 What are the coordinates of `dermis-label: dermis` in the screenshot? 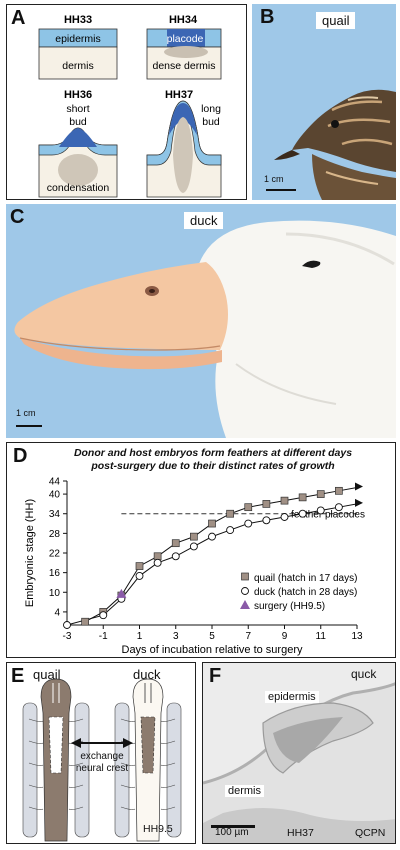 It's located at (78, 66).